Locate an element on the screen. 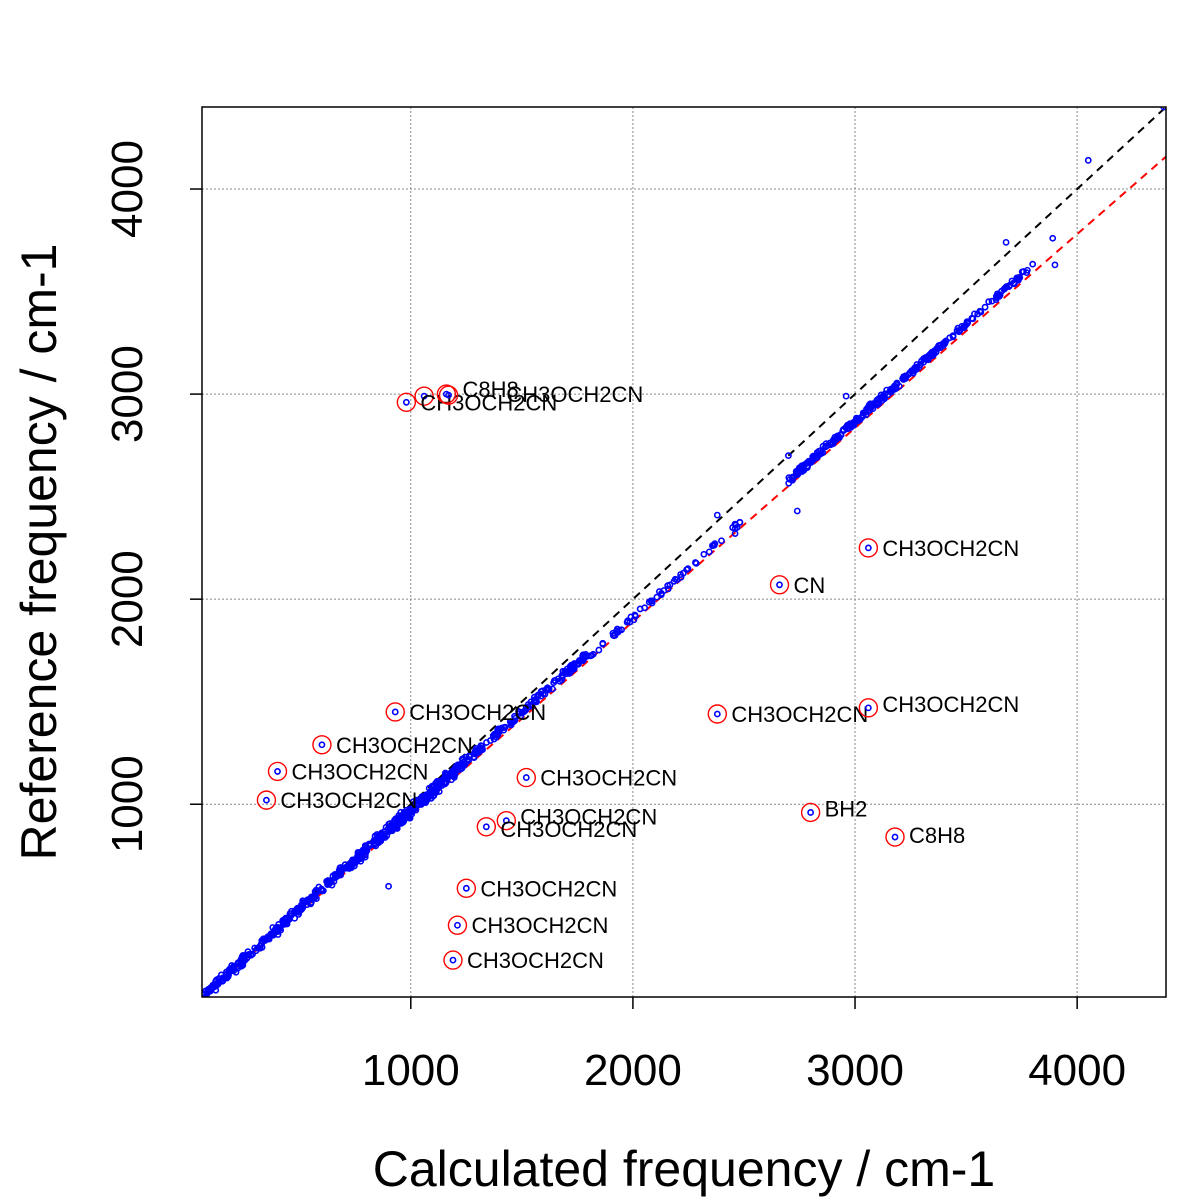  outlier: CN is located at coordinates (797, 585).